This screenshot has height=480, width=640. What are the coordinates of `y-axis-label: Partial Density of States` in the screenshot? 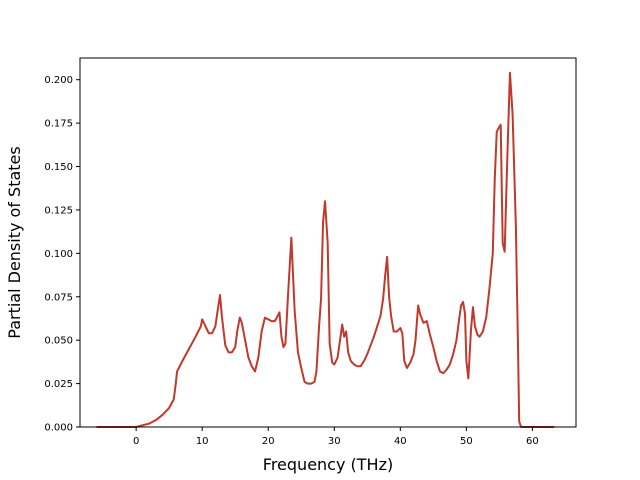 It's located at (14, 242).